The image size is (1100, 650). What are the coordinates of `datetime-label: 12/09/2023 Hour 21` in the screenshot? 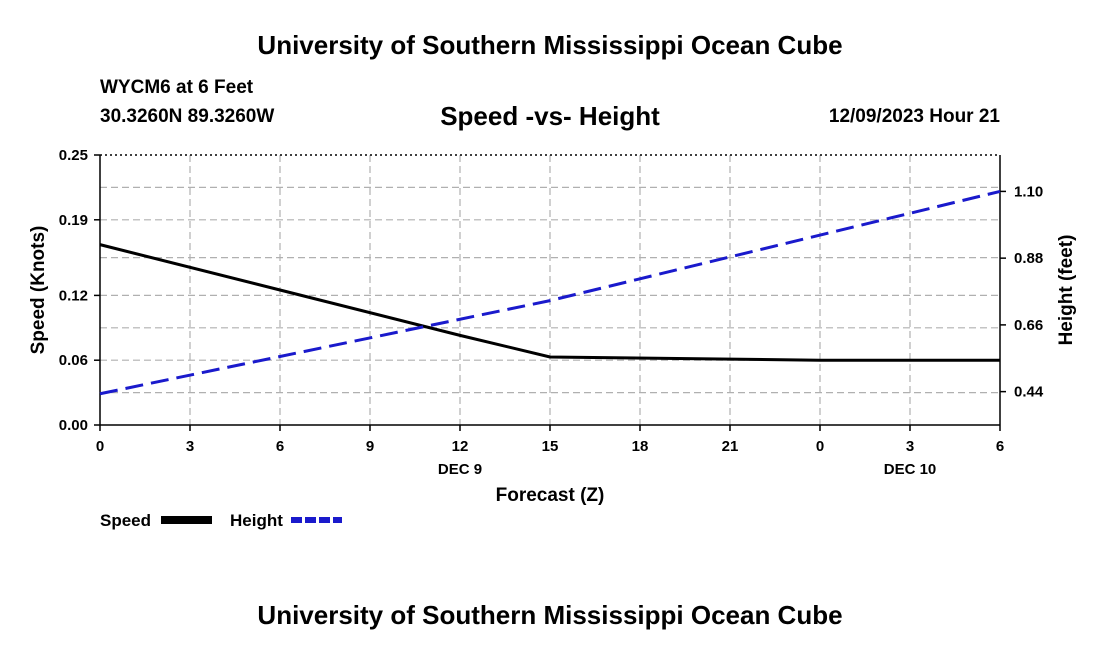 It's located at (914, 116).